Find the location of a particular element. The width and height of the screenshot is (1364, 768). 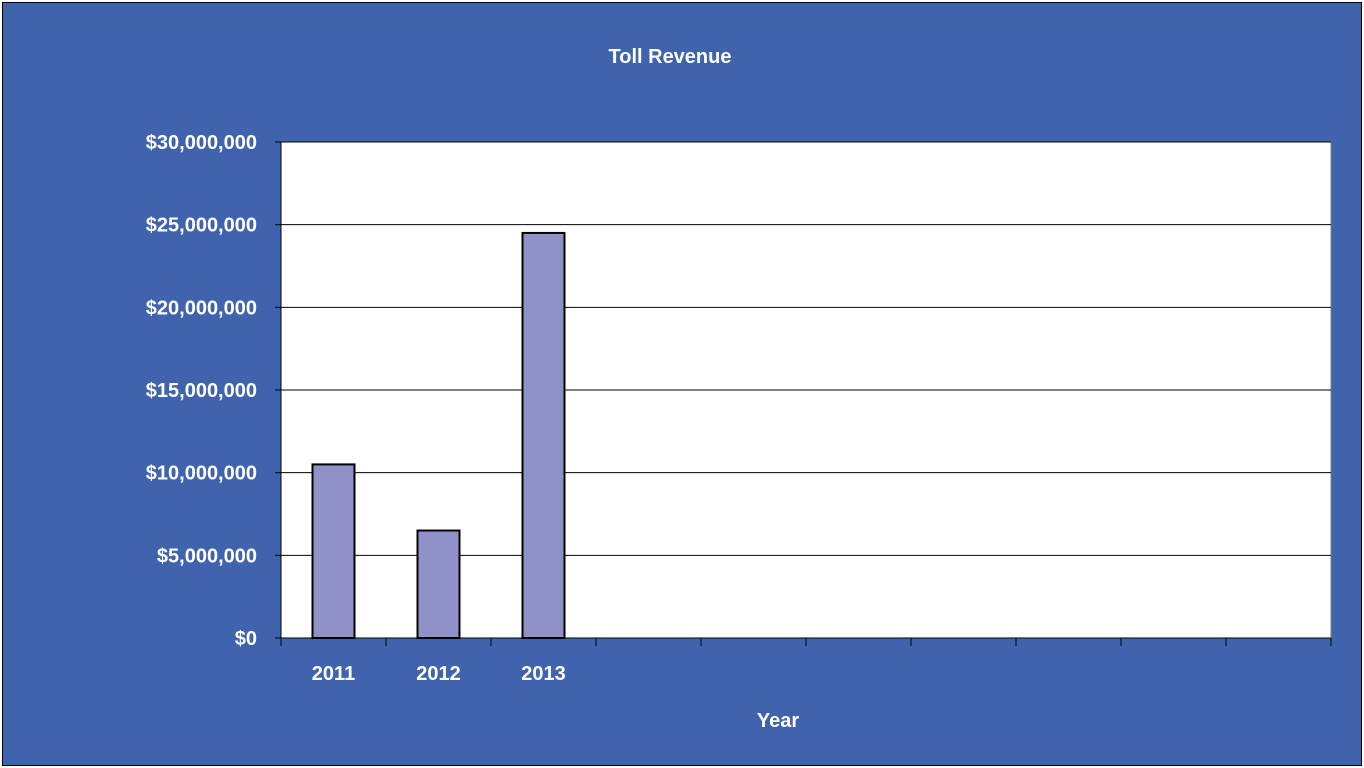

x-axis-tick-labels: 2011 2012 2013 is located at coordinates (439, 674).